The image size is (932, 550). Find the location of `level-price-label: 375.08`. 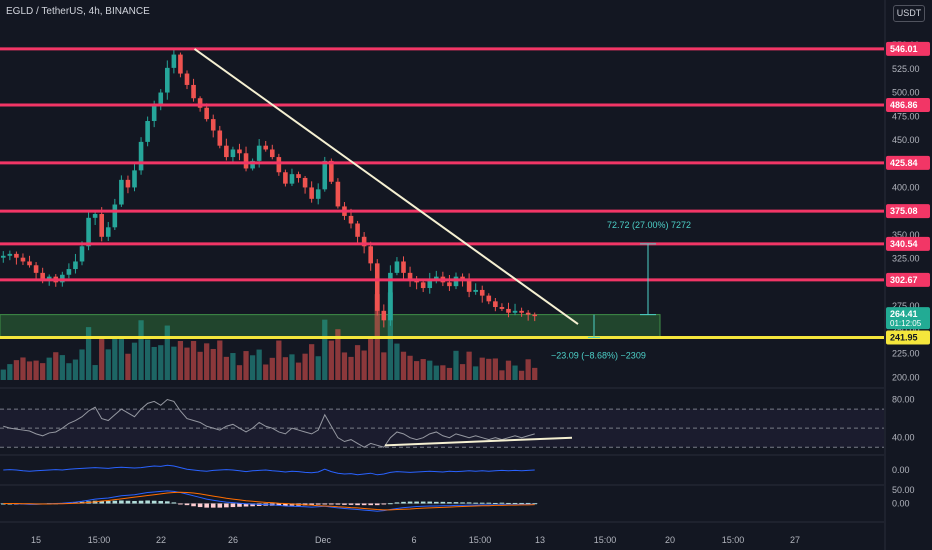

level-price-label: 375.08 is located at coordinates (904, 211).